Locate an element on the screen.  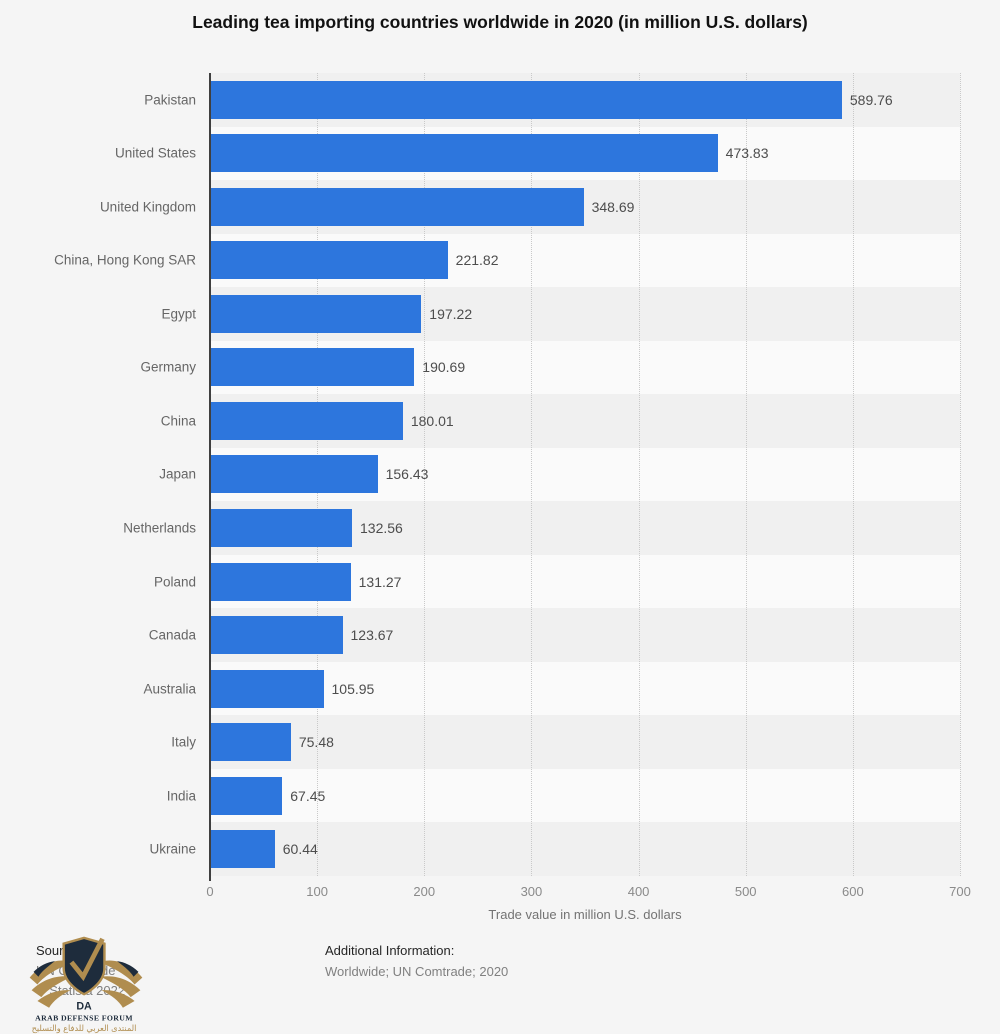
shield-icon is located at coordinates (84, 966).